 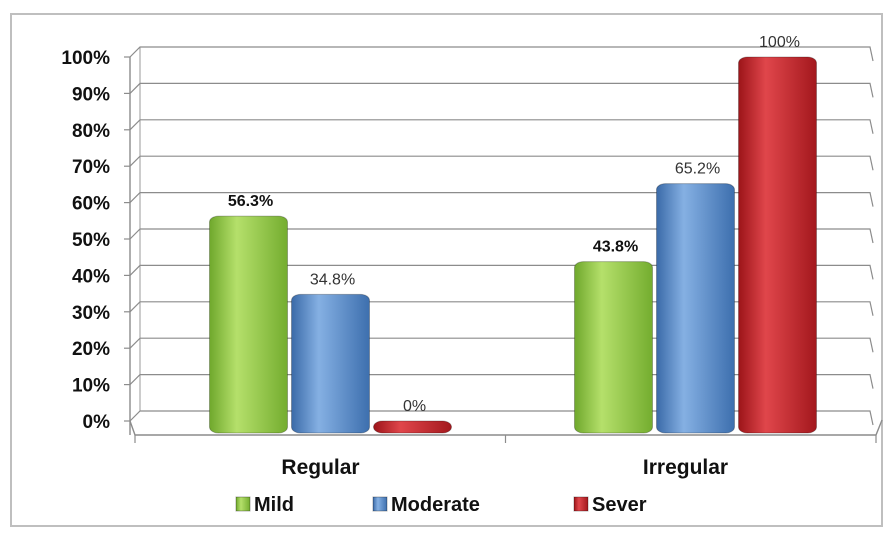 I want to click on legend-label-sever: Sever, so click(x=619, y=505).